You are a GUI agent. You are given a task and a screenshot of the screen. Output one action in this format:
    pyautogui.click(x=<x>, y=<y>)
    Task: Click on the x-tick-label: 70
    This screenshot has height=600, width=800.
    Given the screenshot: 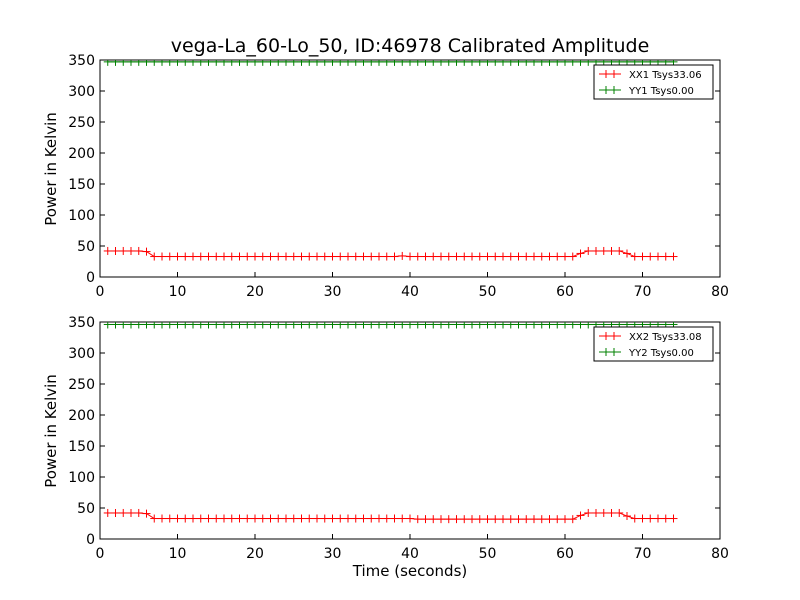 What is the action you would take?
    pyautogui.click(x=643, y=292)
    